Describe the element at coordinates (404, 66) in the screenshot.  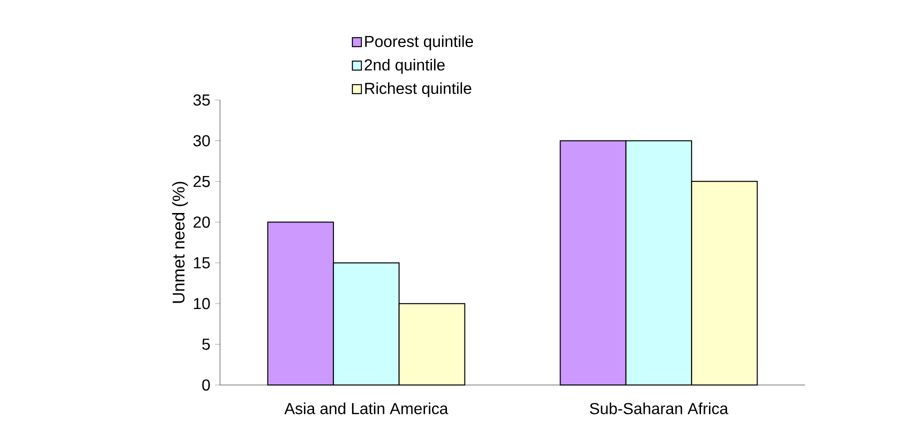
I see `legend-label: 2nd quintile` at that location.